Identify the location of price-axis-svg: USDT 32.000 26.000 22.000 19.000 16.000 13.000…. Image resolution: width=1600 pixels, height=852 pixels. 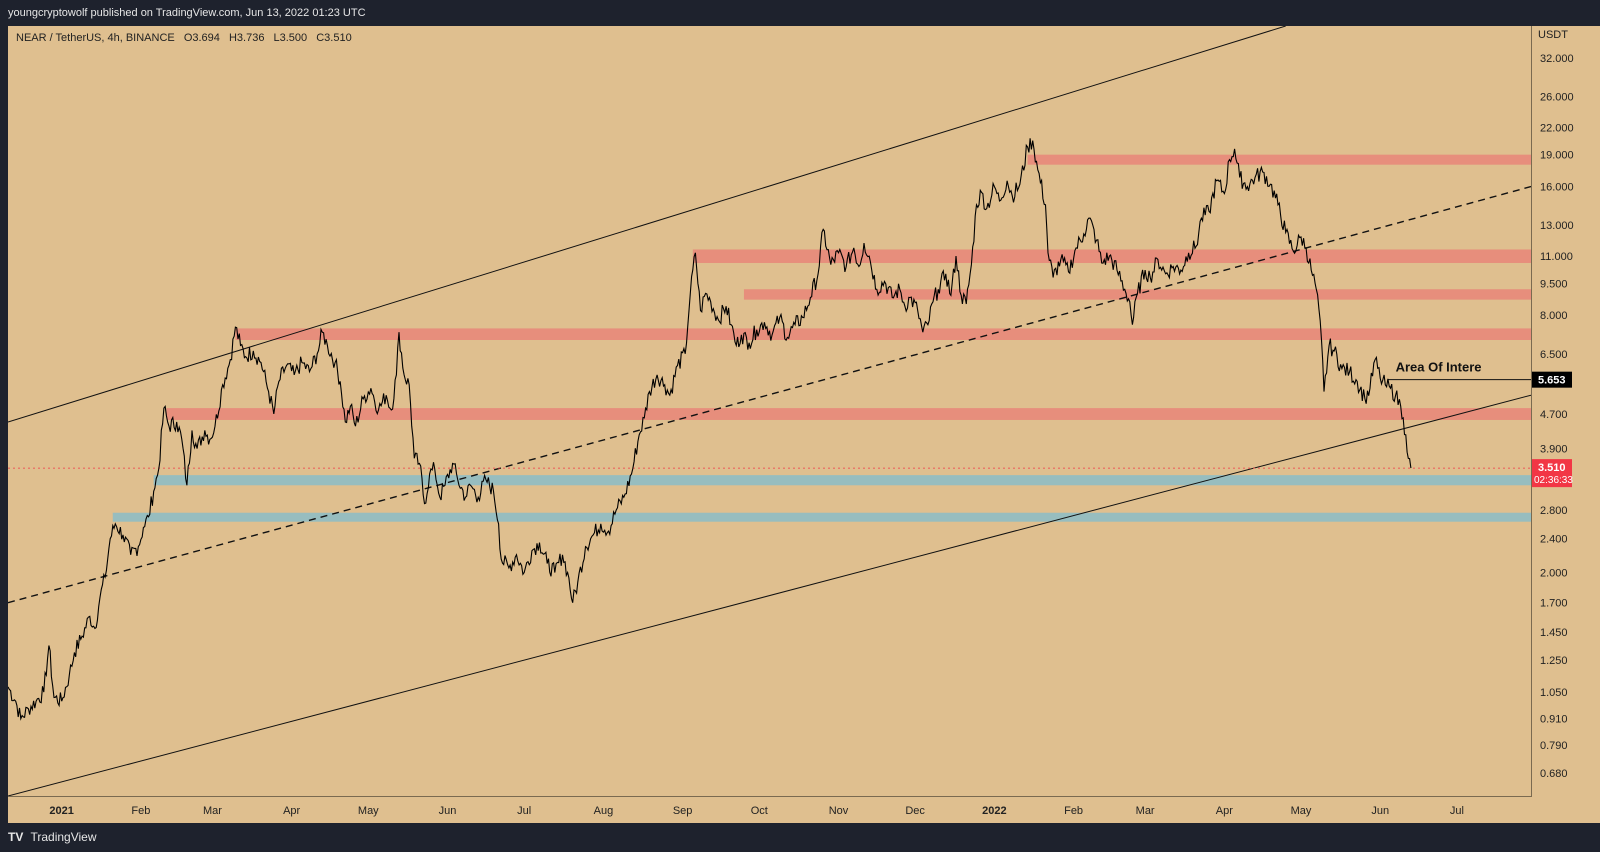
(1566, 424).